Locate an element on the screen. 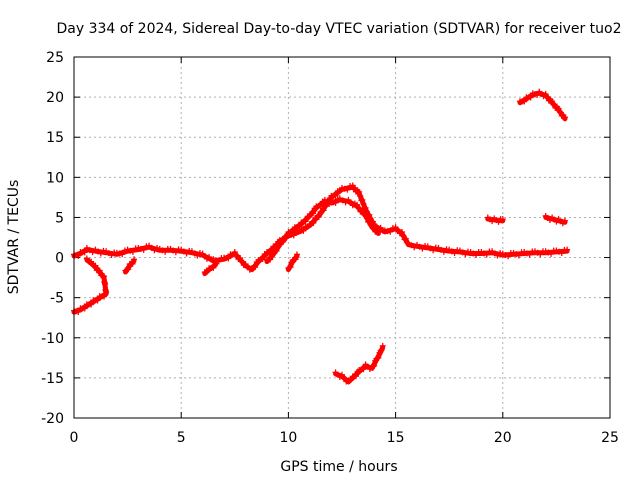 The width and height of the screenshot is (640, 480). y-tick-label: 0 is located at coordinates (59, 259).